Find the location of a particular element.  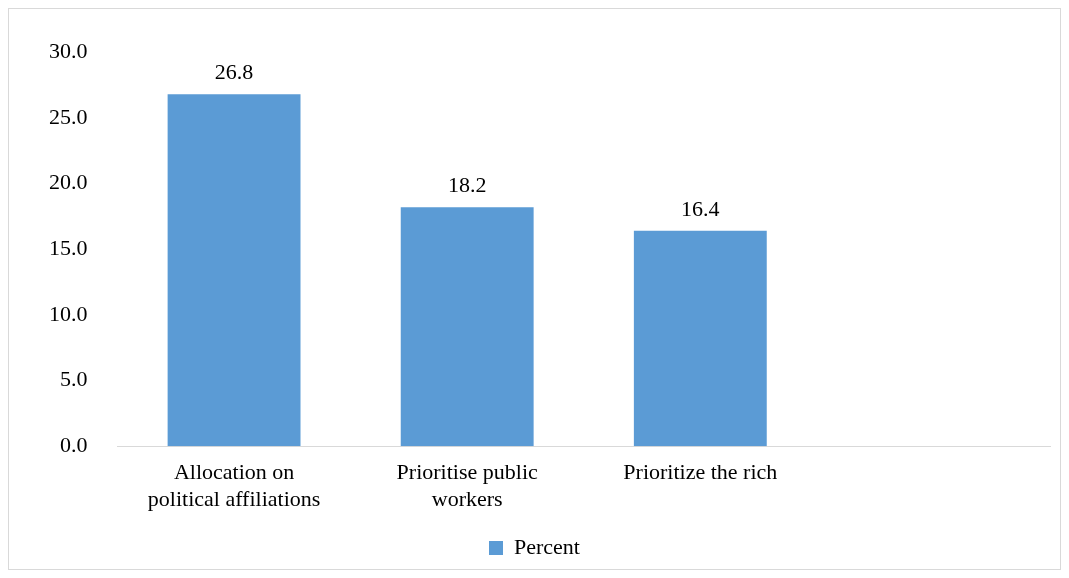

data-label: 26.8 is located at coordinates (234, 72).